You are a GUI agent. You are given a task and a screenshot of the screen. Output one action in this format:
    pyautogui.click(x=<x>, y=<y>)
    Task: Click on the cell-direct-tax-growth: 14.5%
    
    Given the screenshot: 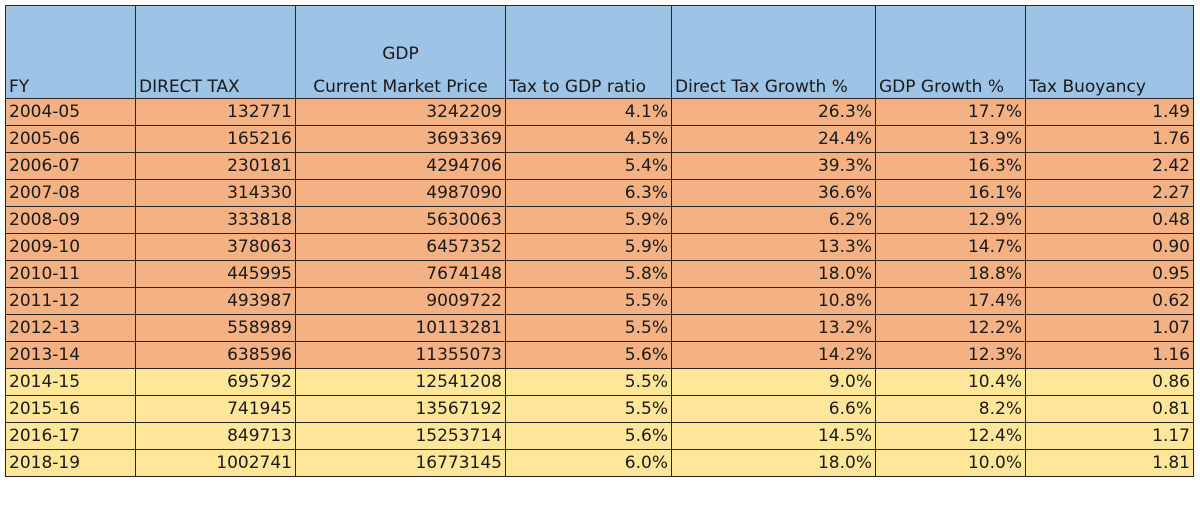 What is the action you would take?
    pyautogui.click(x=773, y=436)
    